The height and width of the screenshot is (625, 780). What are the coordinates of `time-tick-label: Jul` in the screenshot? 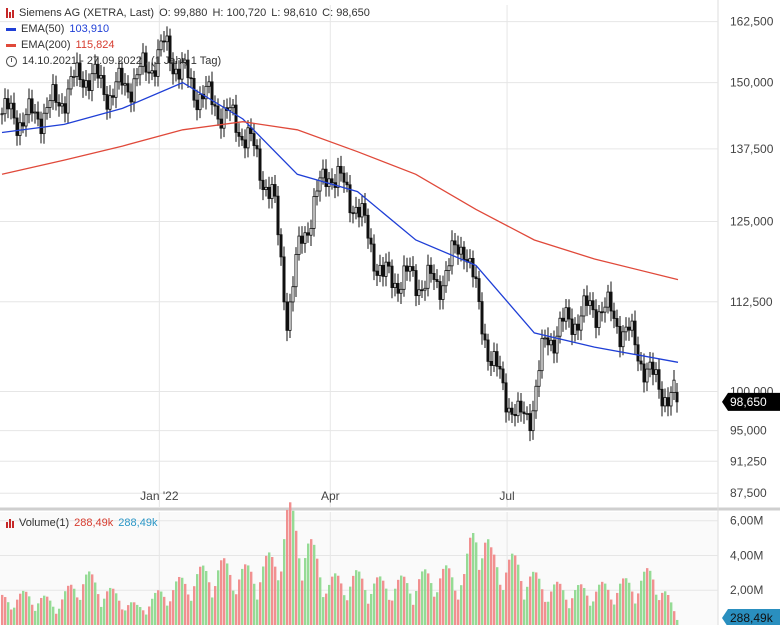 It's located at (506, 496).